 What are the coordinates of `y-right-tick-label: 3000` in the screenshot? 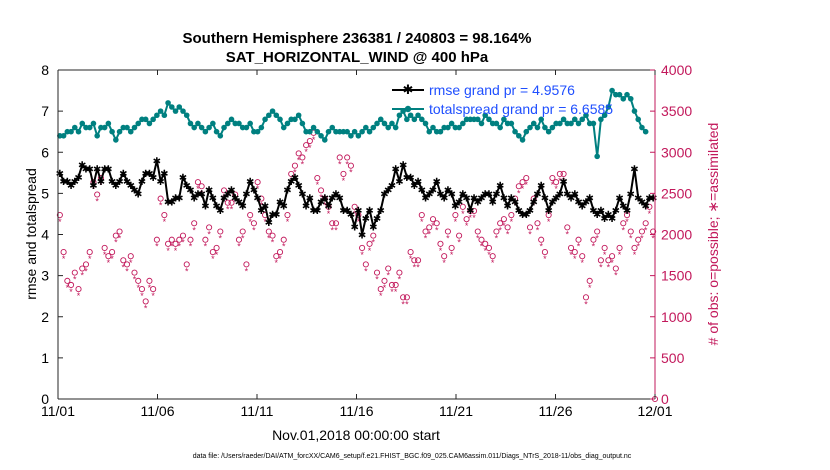 It's located at (676, 152).